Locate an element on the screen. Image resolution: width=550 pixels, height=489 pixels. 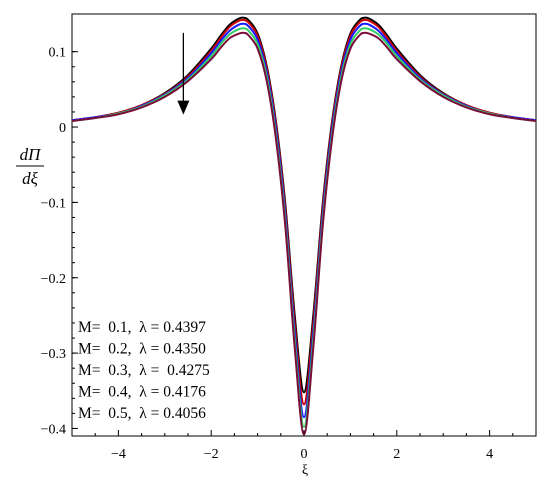
legend-entry-1: M= 0.1, λ = 0.4397 is located at coordinates (142, 327).